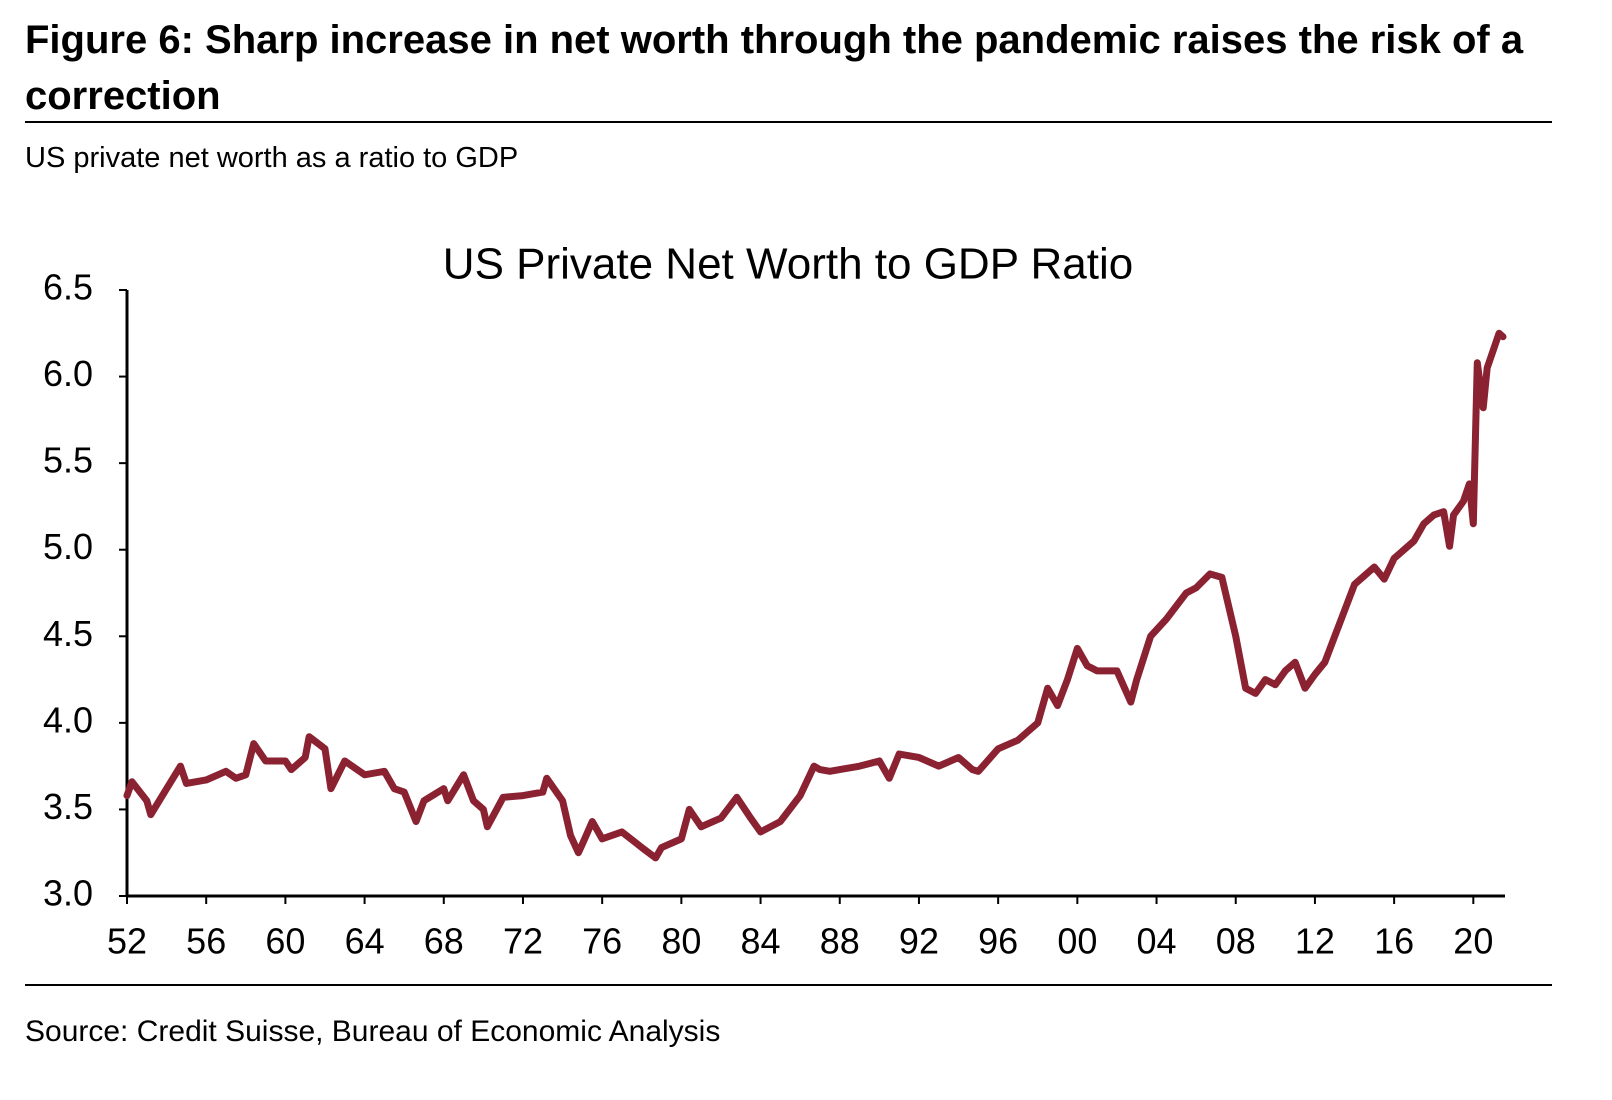 Image resolution: width=1612 pixels, height=1100 pixels. Describe the element at coordinates (1315, 941) in the screenshot. I see `x-tick-label: 12` at that location.